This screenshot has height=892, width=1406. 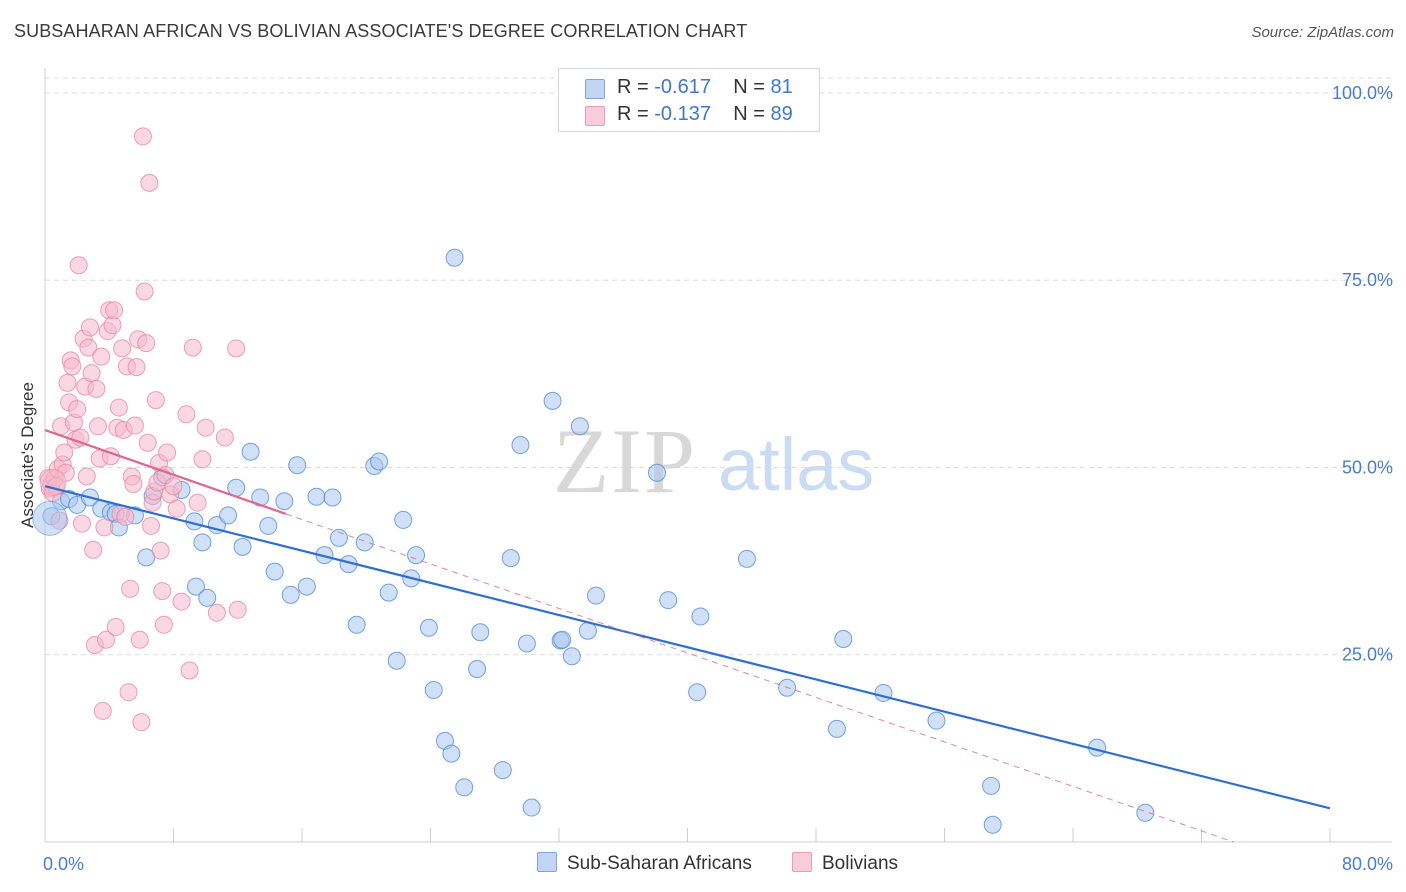 I want to click on watermark-atlas: atlas, so click(x=796, y=464).